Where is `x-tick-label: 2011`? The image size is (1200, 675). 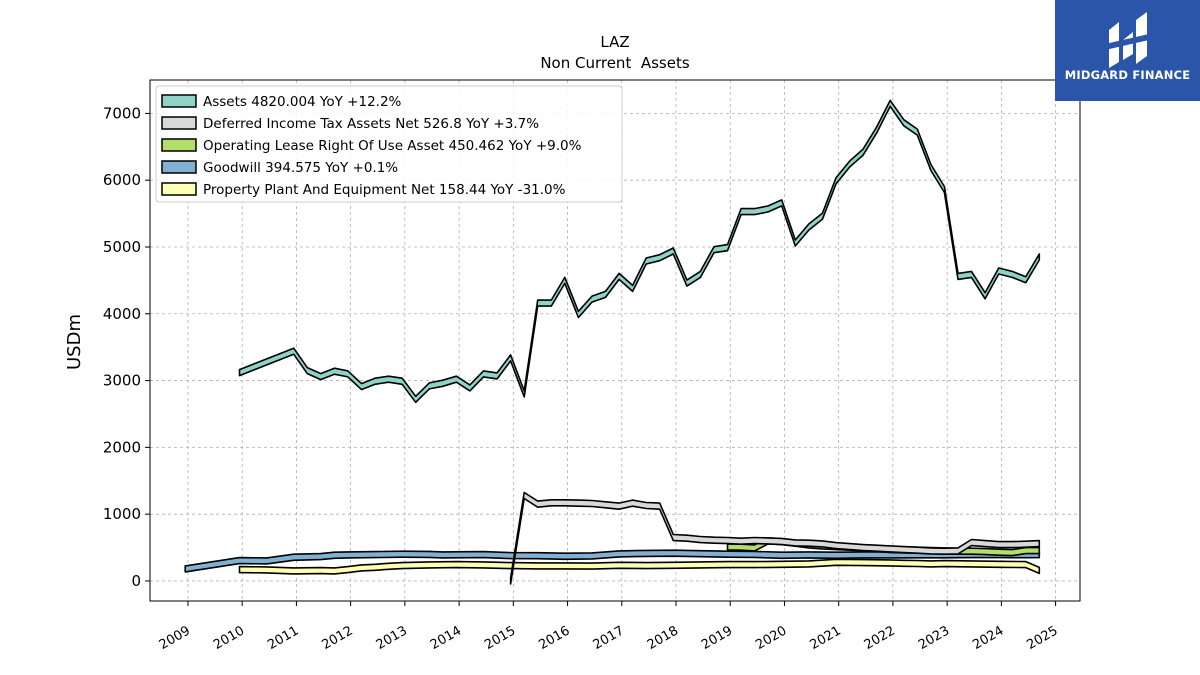 x-tick-label: 2011 is located at coordinates (283, 638).